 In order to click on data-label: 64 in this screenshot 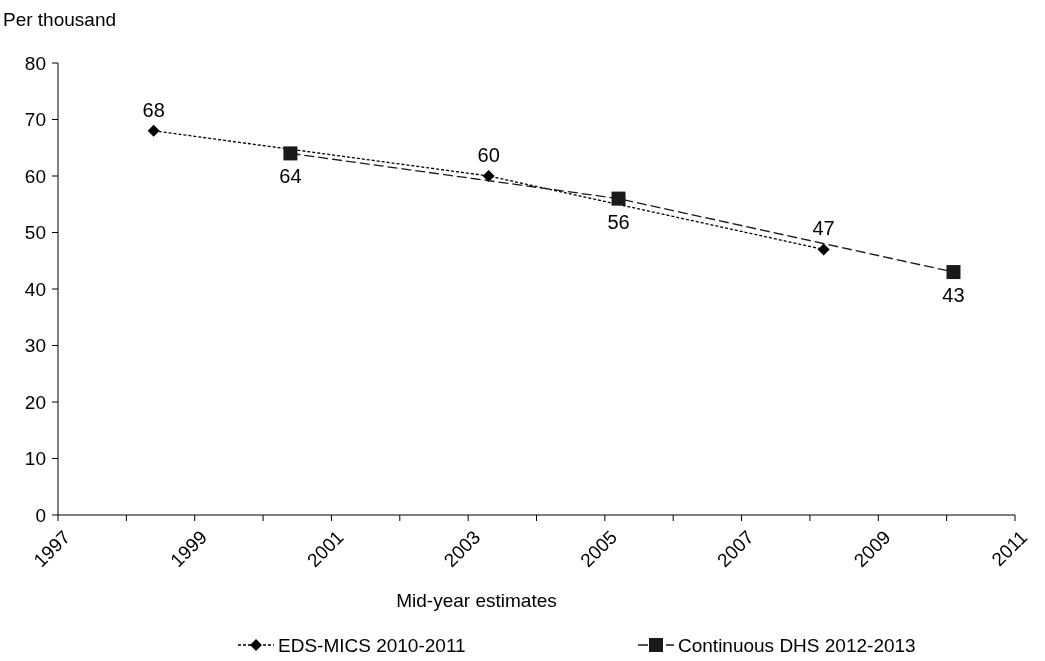, I will do `click(290, 176)`.